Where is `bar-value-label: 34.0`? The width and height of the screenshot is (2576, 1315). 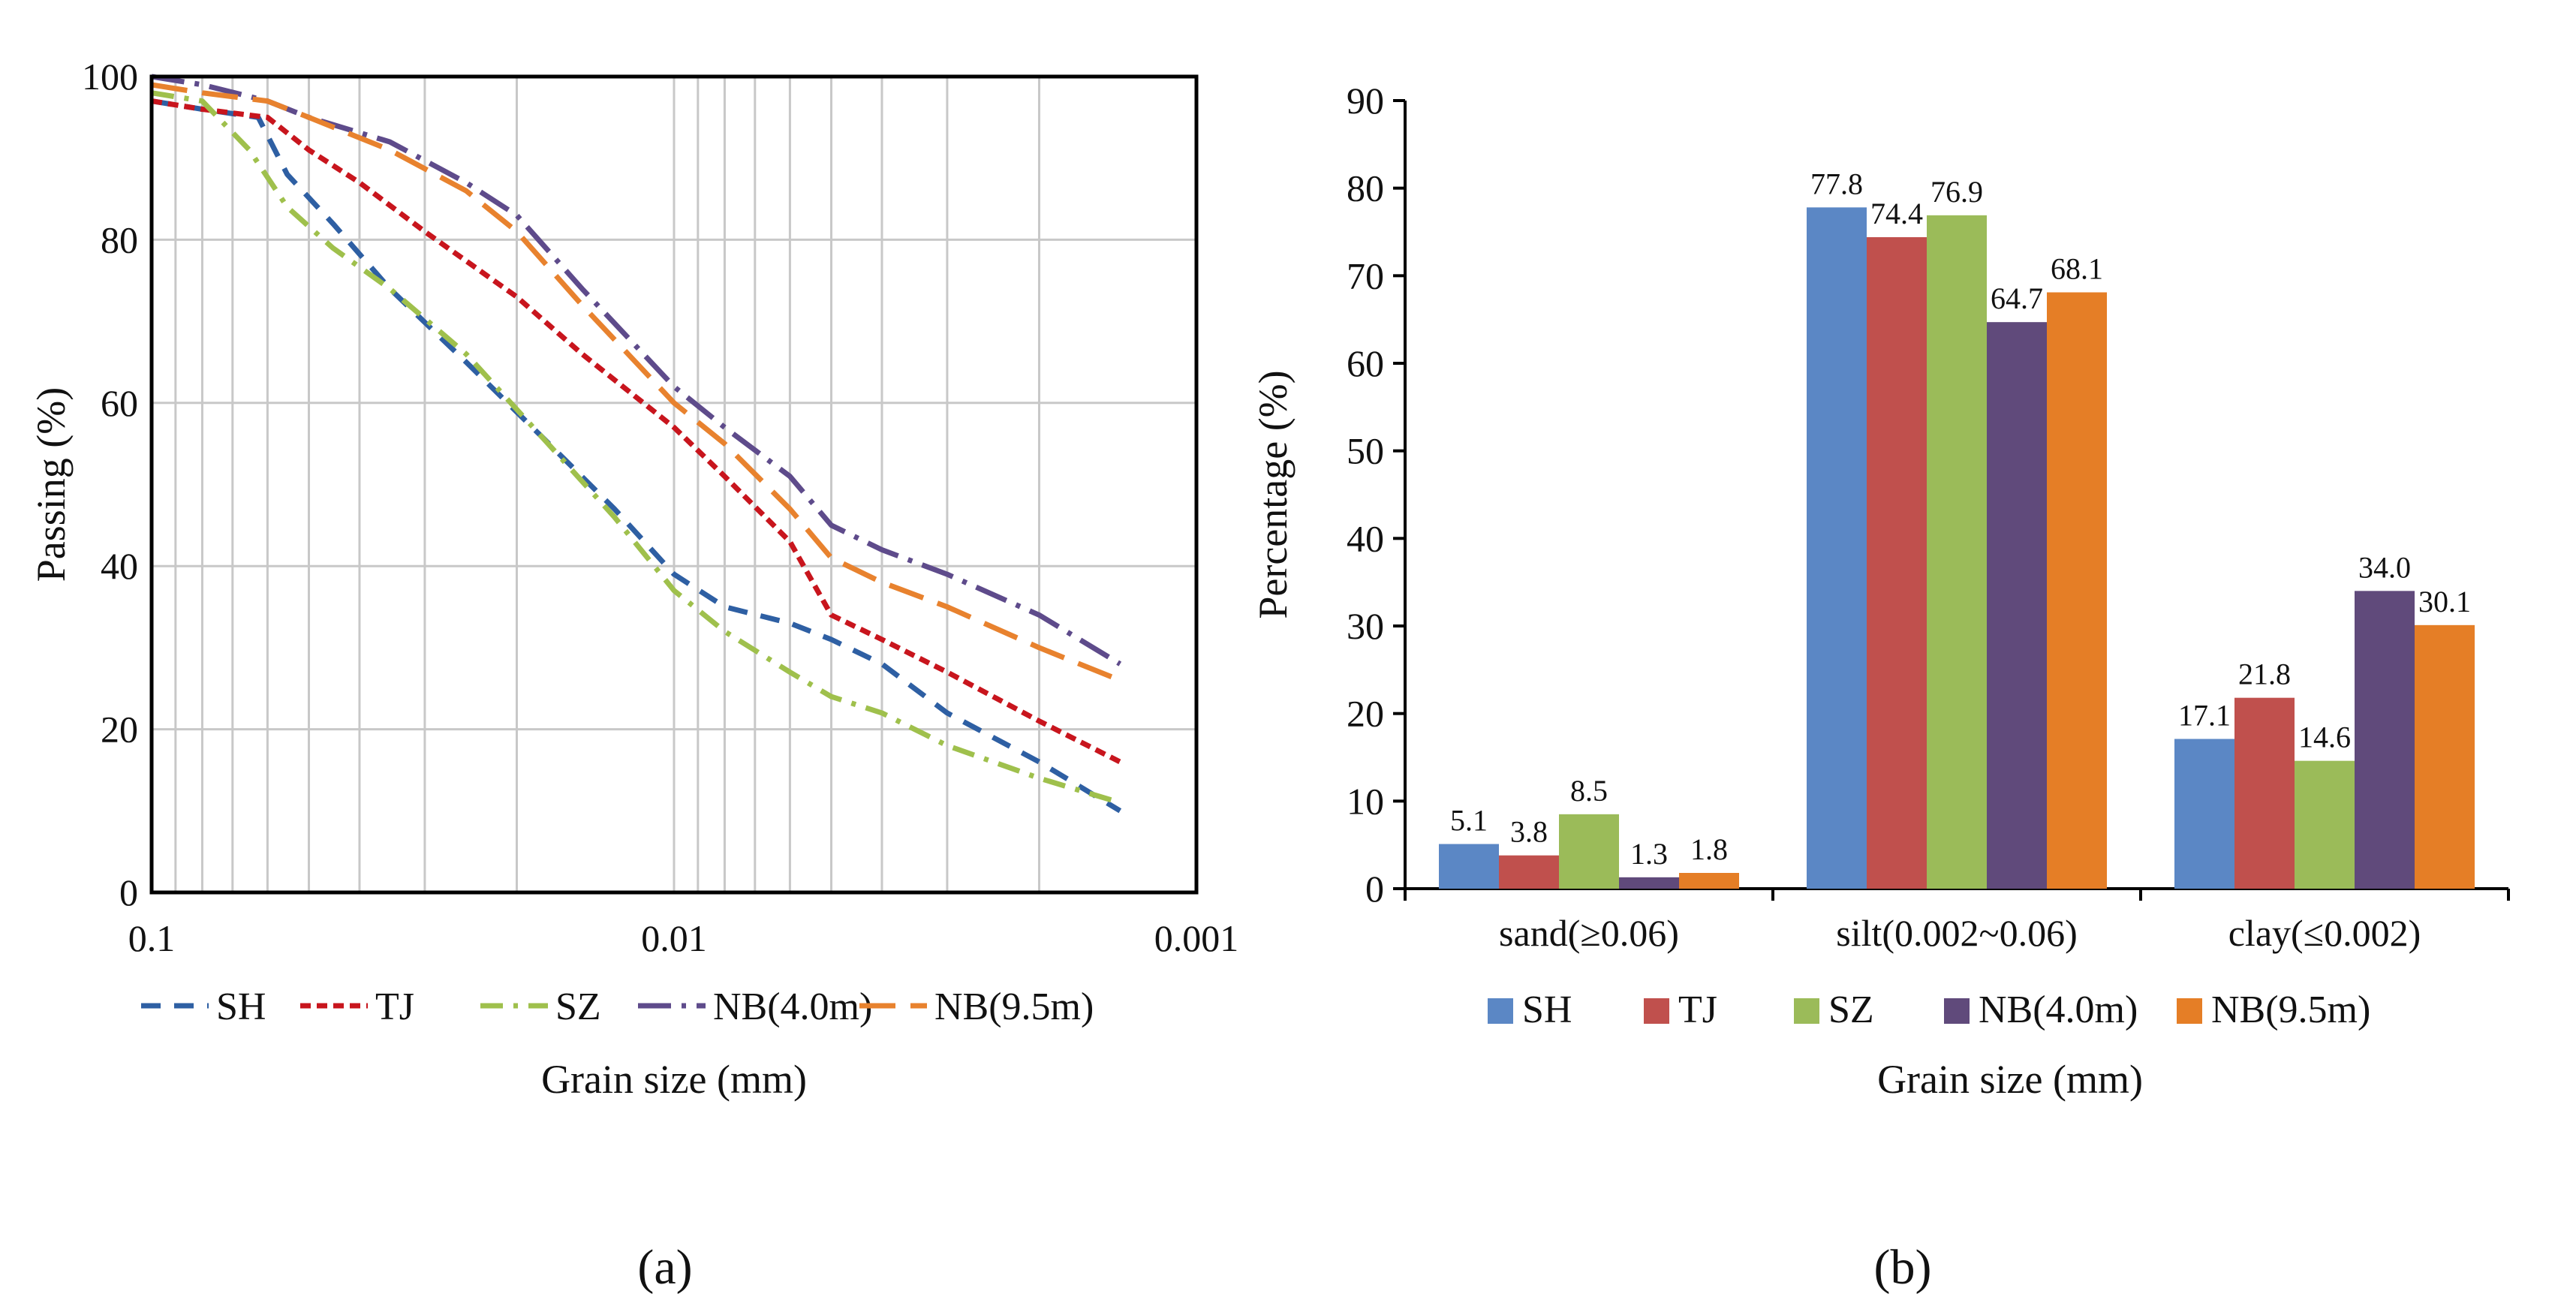
bar-value-label: 34.0 is located at coordinates (2384, 567).